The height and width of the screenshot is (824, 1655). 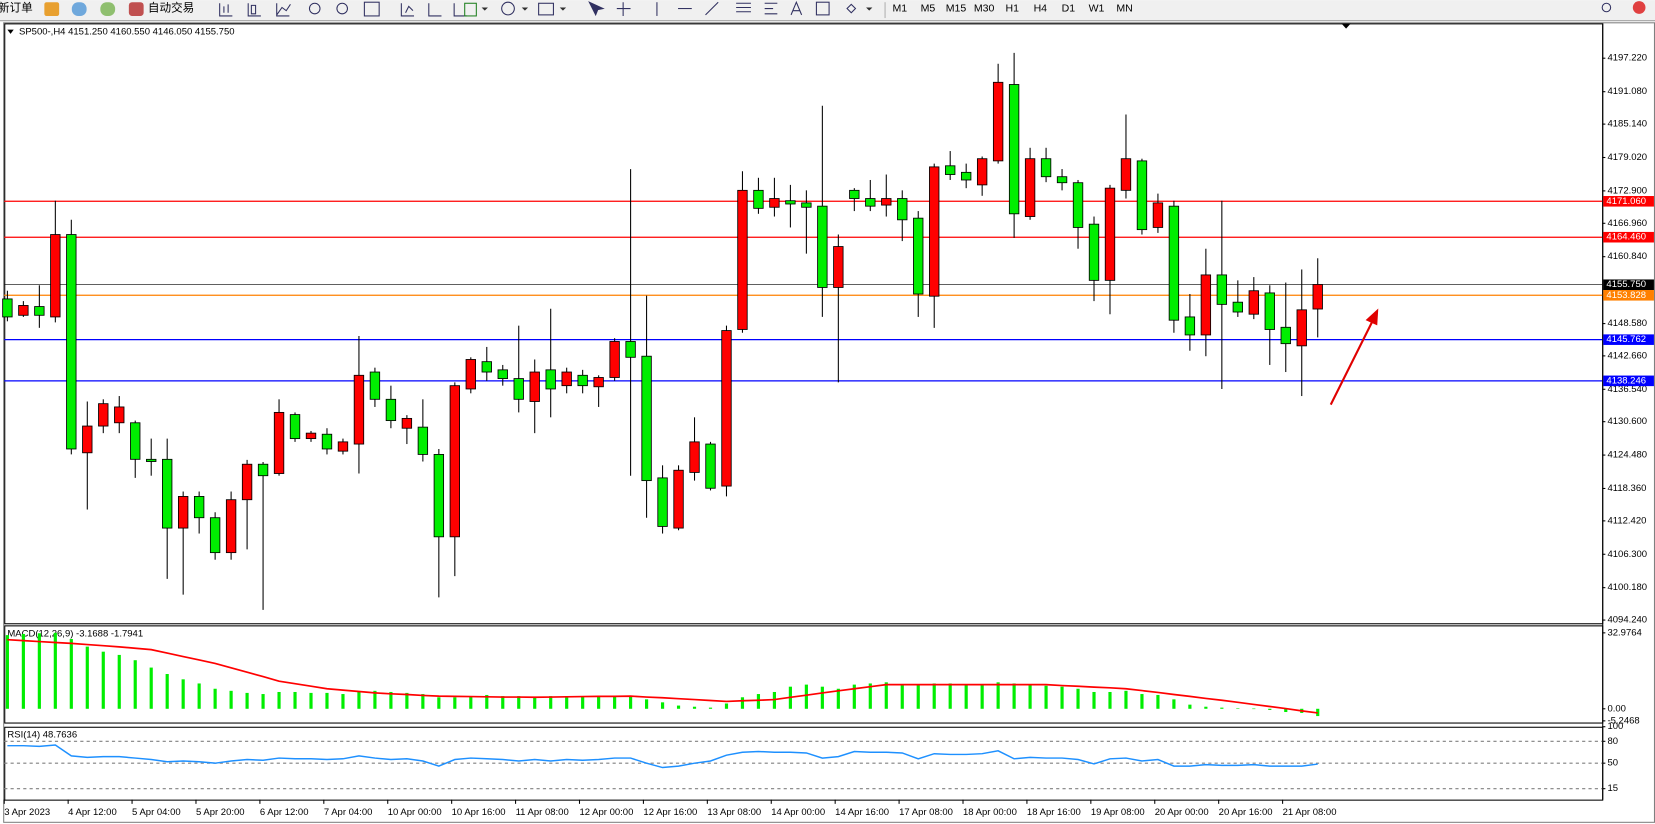 What do you see at coordinates (1310, 812) in the screenshot?
I see `x-tick-label: 21 Apr 08:00` at bounding box center [1310, 812].